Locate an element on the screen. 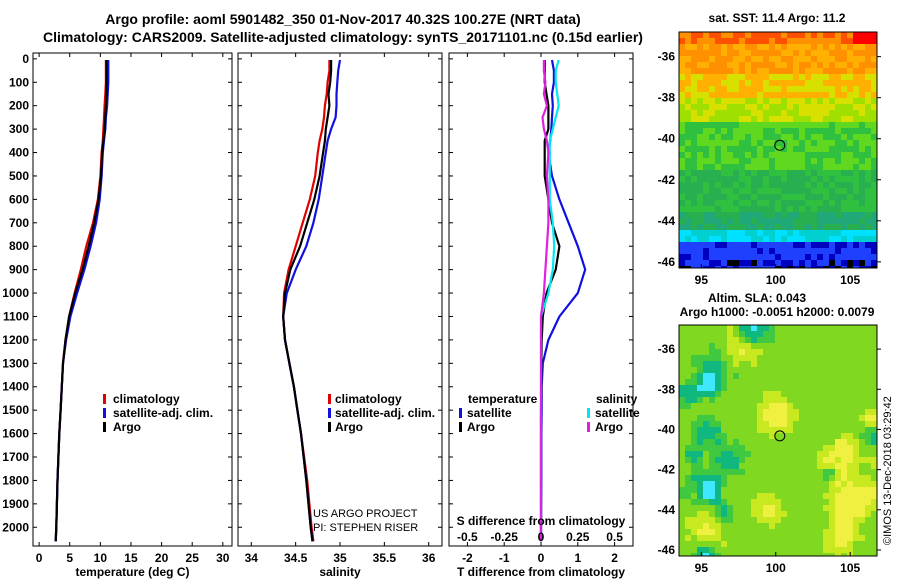 The height and width of the screenshot is (580, 900). x-tick-label: 34.5 is located at coordinates (296, 558).